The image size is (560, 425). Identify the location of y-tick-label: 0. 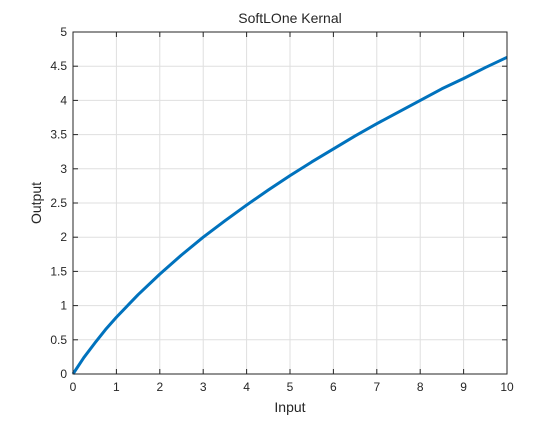
(63, 374).